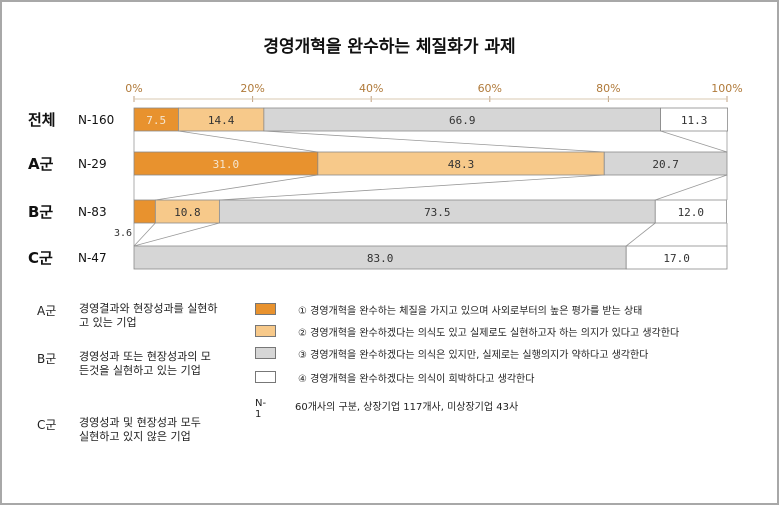 Image resolution: width=779 pixels, height=505 pixels. What do you see at coordinates (187, 212) in the screenshot?
I see `data-label: 10.8` at bounding box center [187, 212].